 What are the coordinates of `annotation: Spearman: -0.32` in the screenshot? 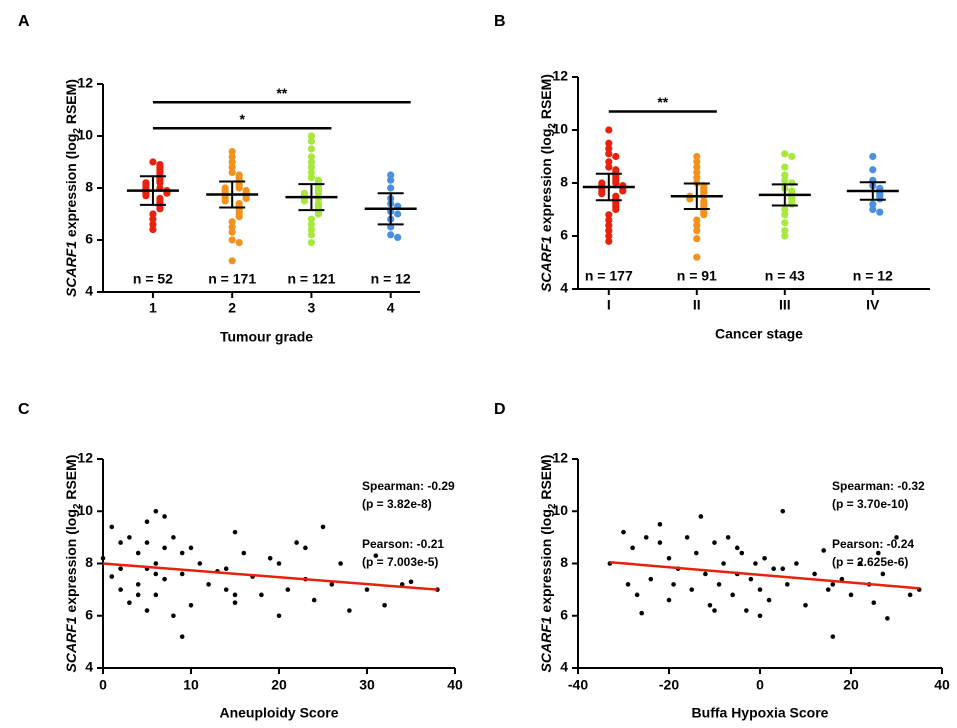 It's located at (878, 486).